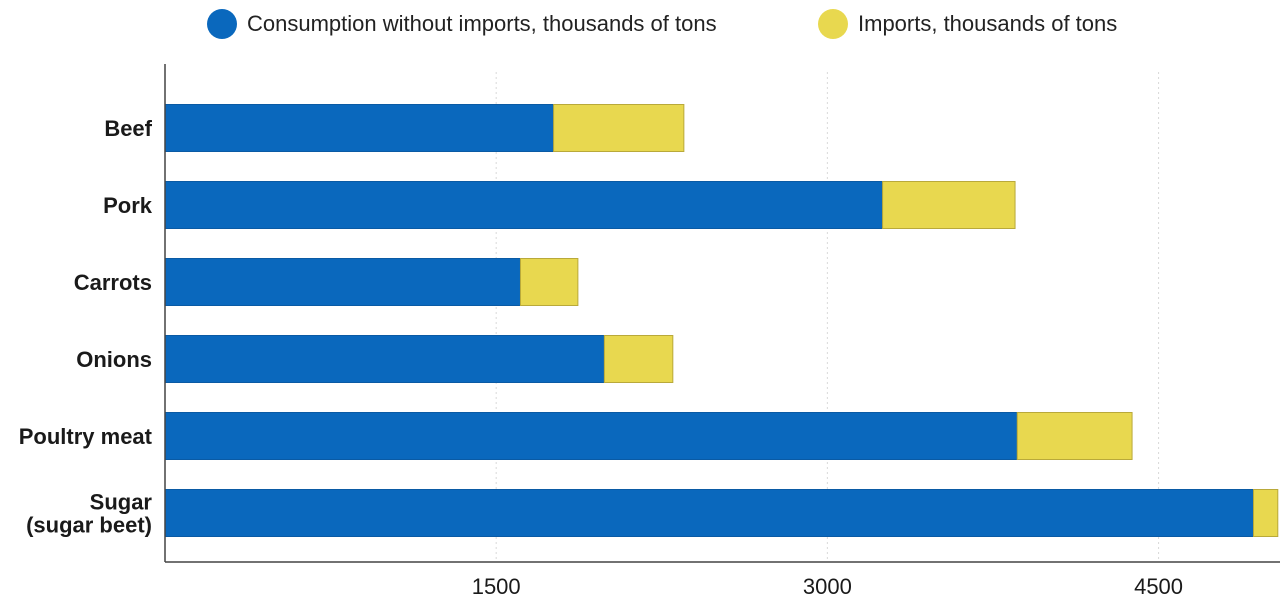 The width and height of the screenshot is (1285, 605). Describe the element at coordinates (988, 23) in the screenshot. I see `legend-label-imports: Imports, thousands of tons` at that location.